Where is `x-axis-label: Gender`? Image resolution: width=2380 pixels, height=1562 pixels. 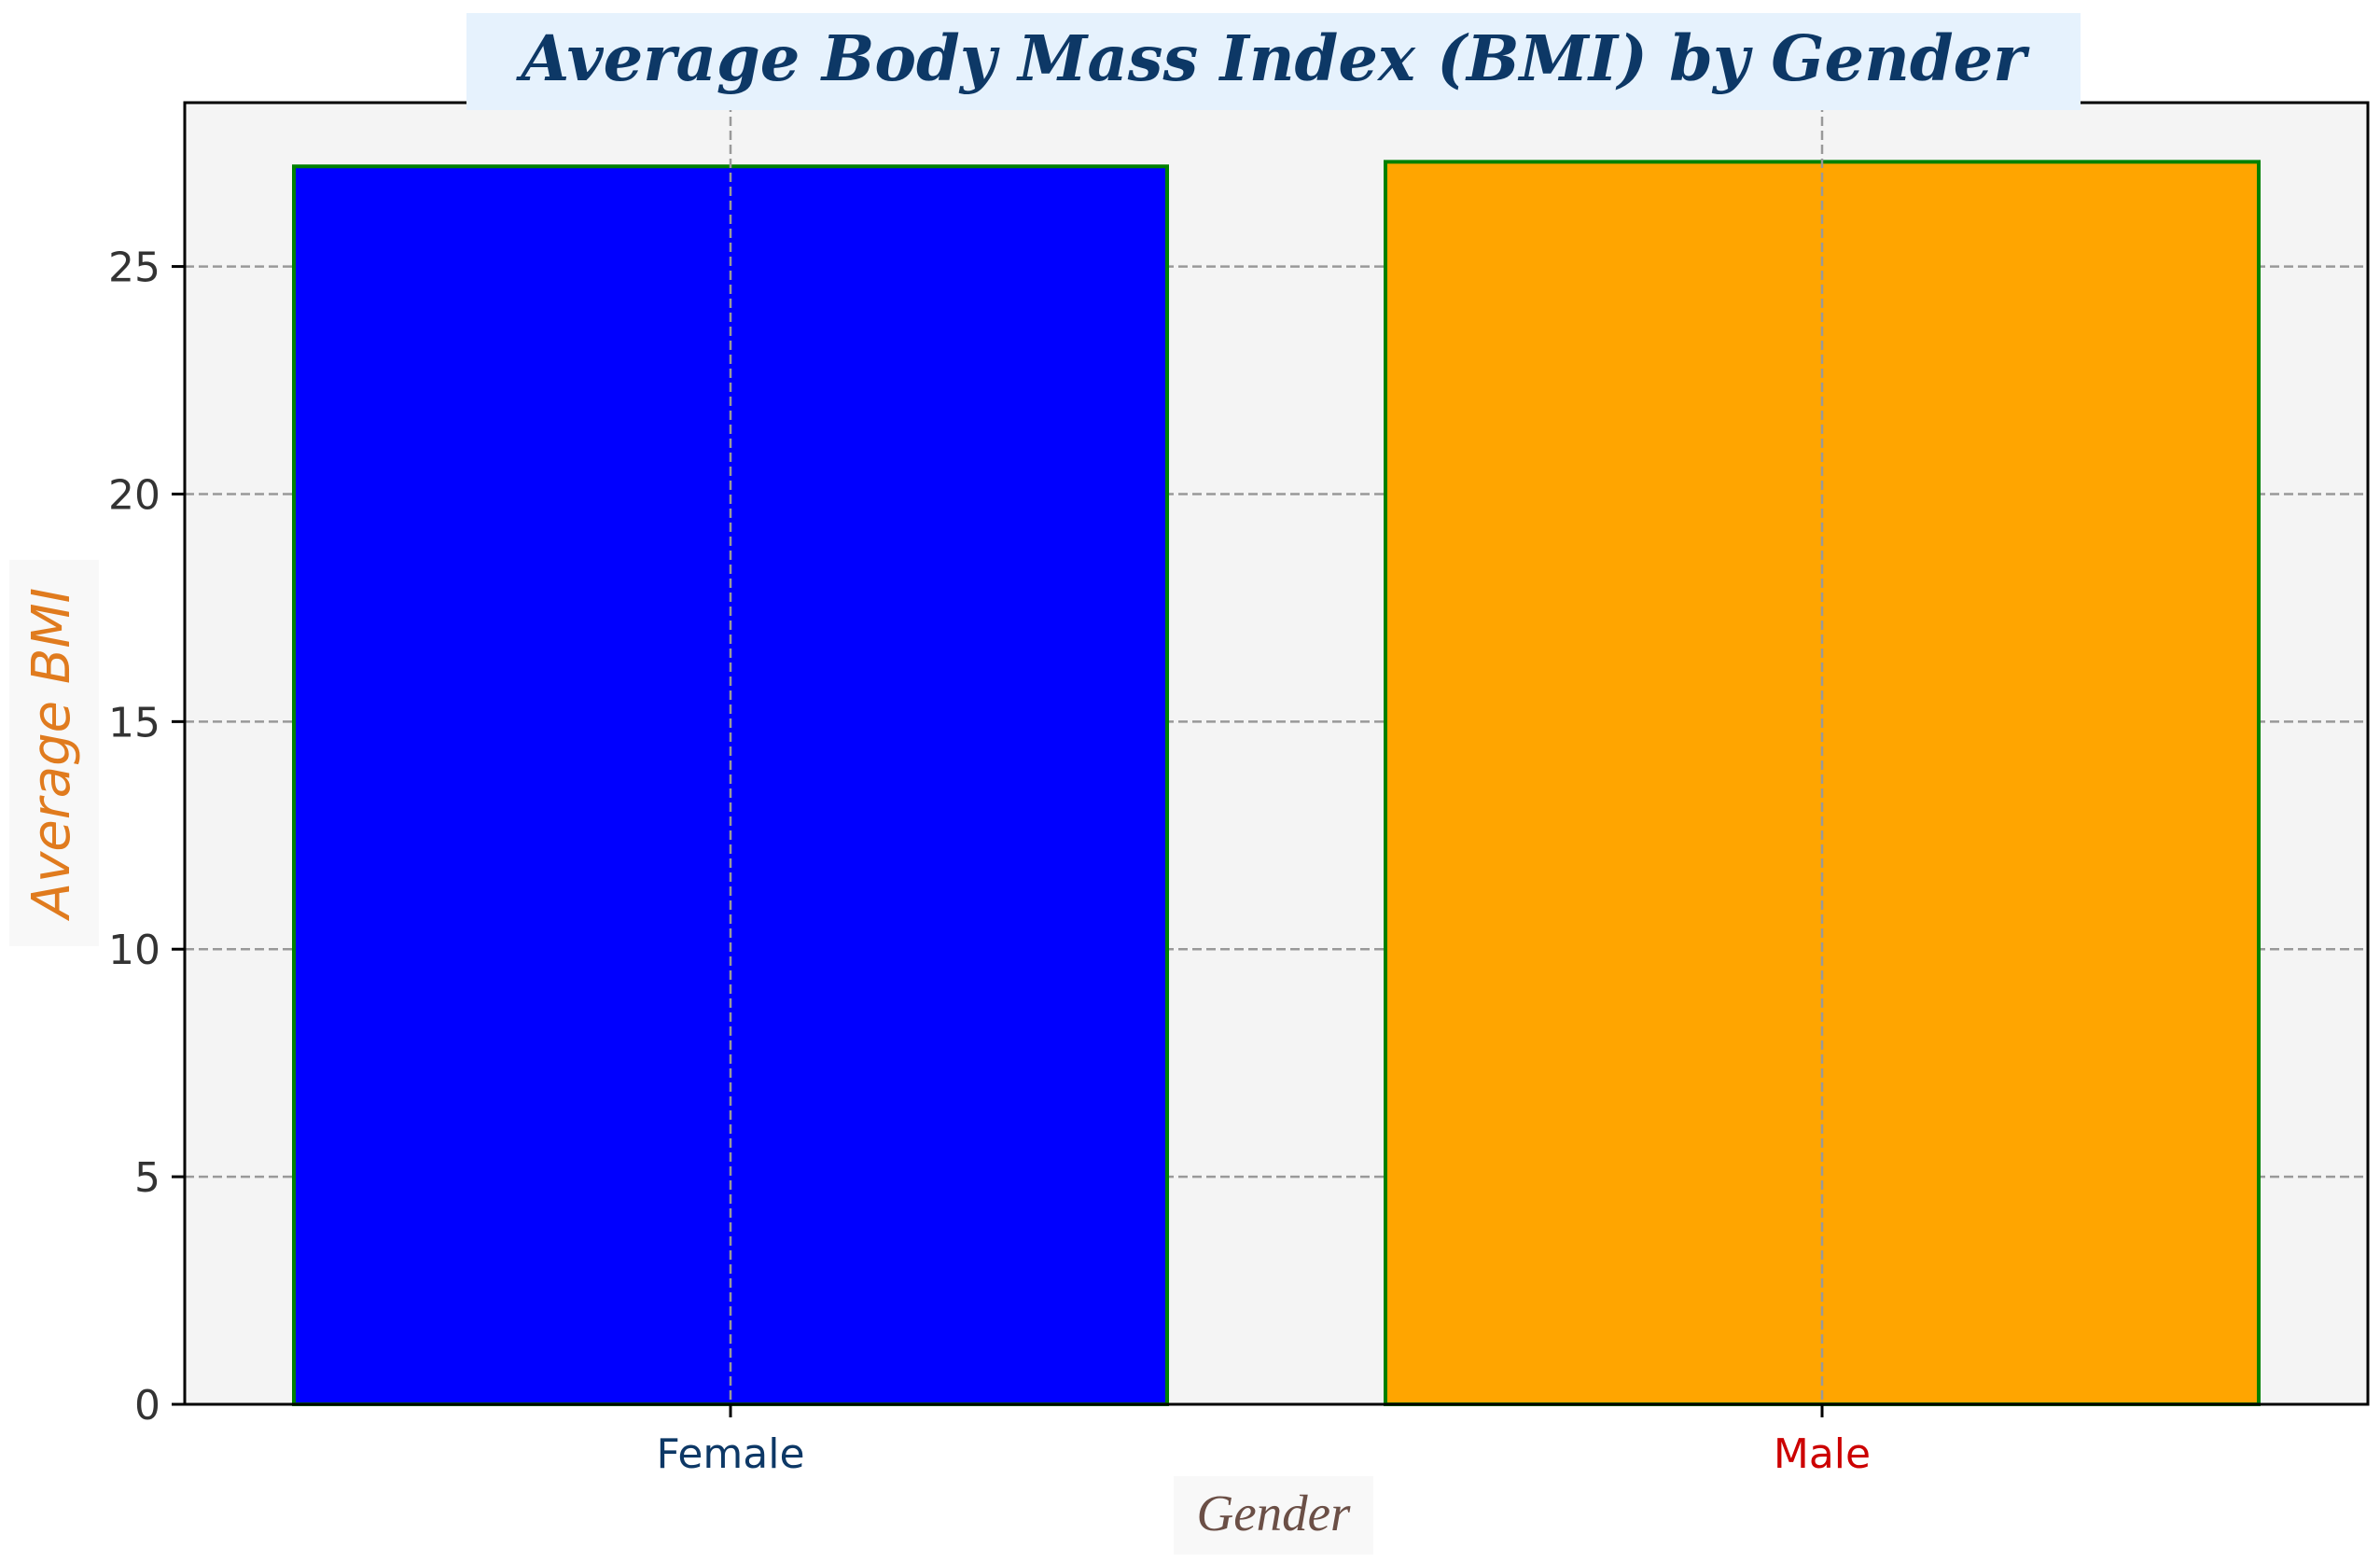 x-axis-label: Gender is located at coordinates (1274, 1513).